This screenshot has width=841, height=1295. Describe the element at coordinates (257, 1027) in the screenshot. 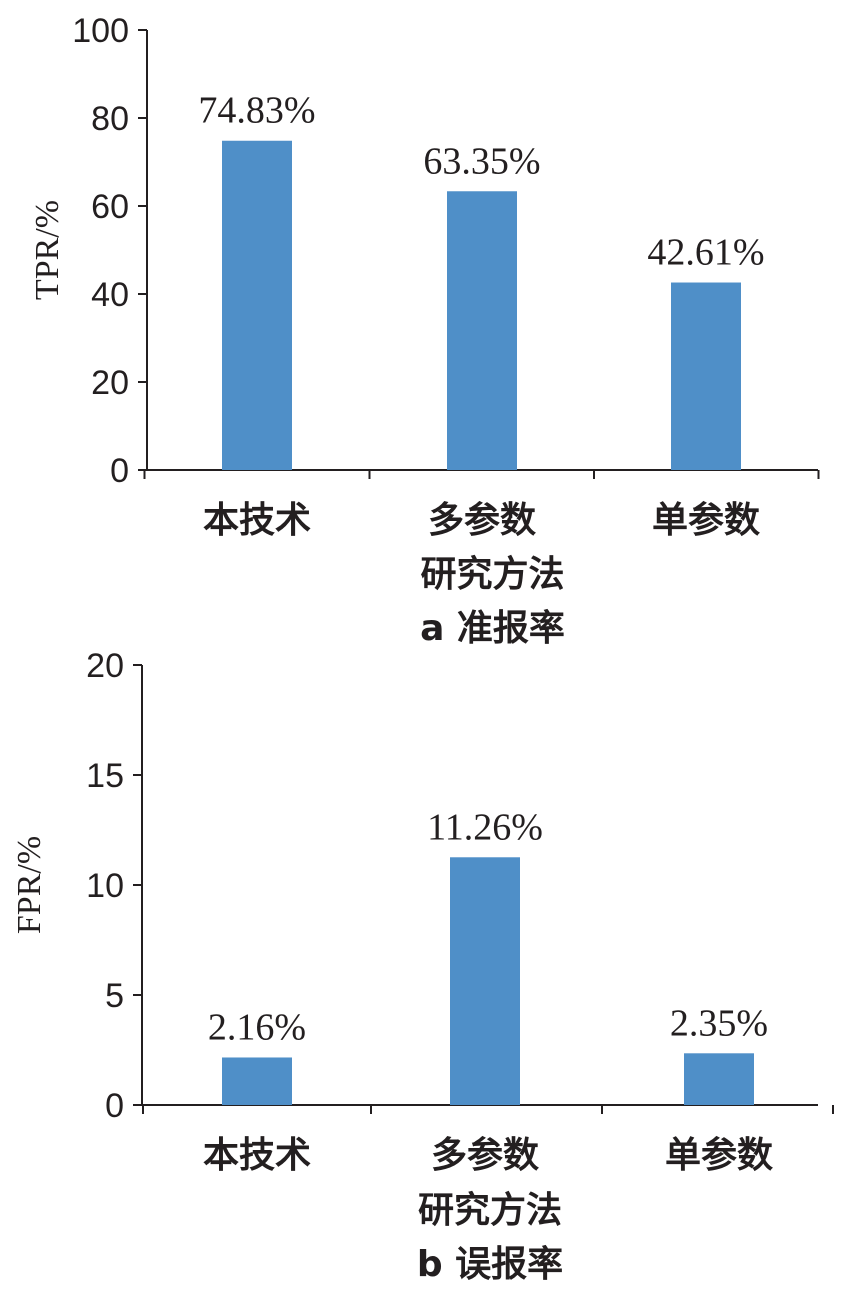

I see `data-label: 2.16%` at that location.